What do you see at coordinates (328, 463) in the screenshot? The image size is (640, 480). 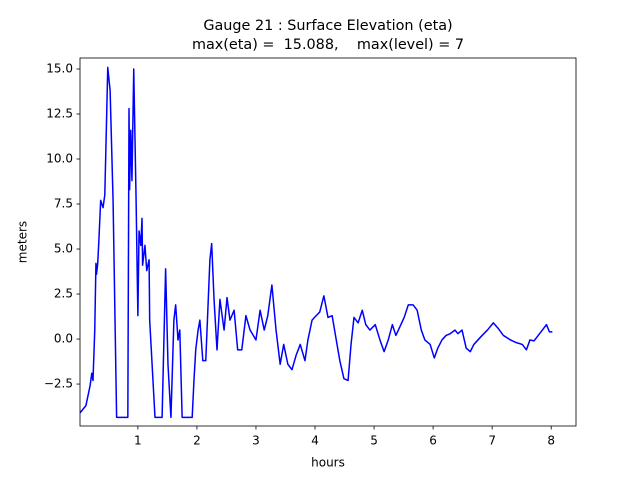 I see `x-axis-label: hours` at bounding box center [328, 463].